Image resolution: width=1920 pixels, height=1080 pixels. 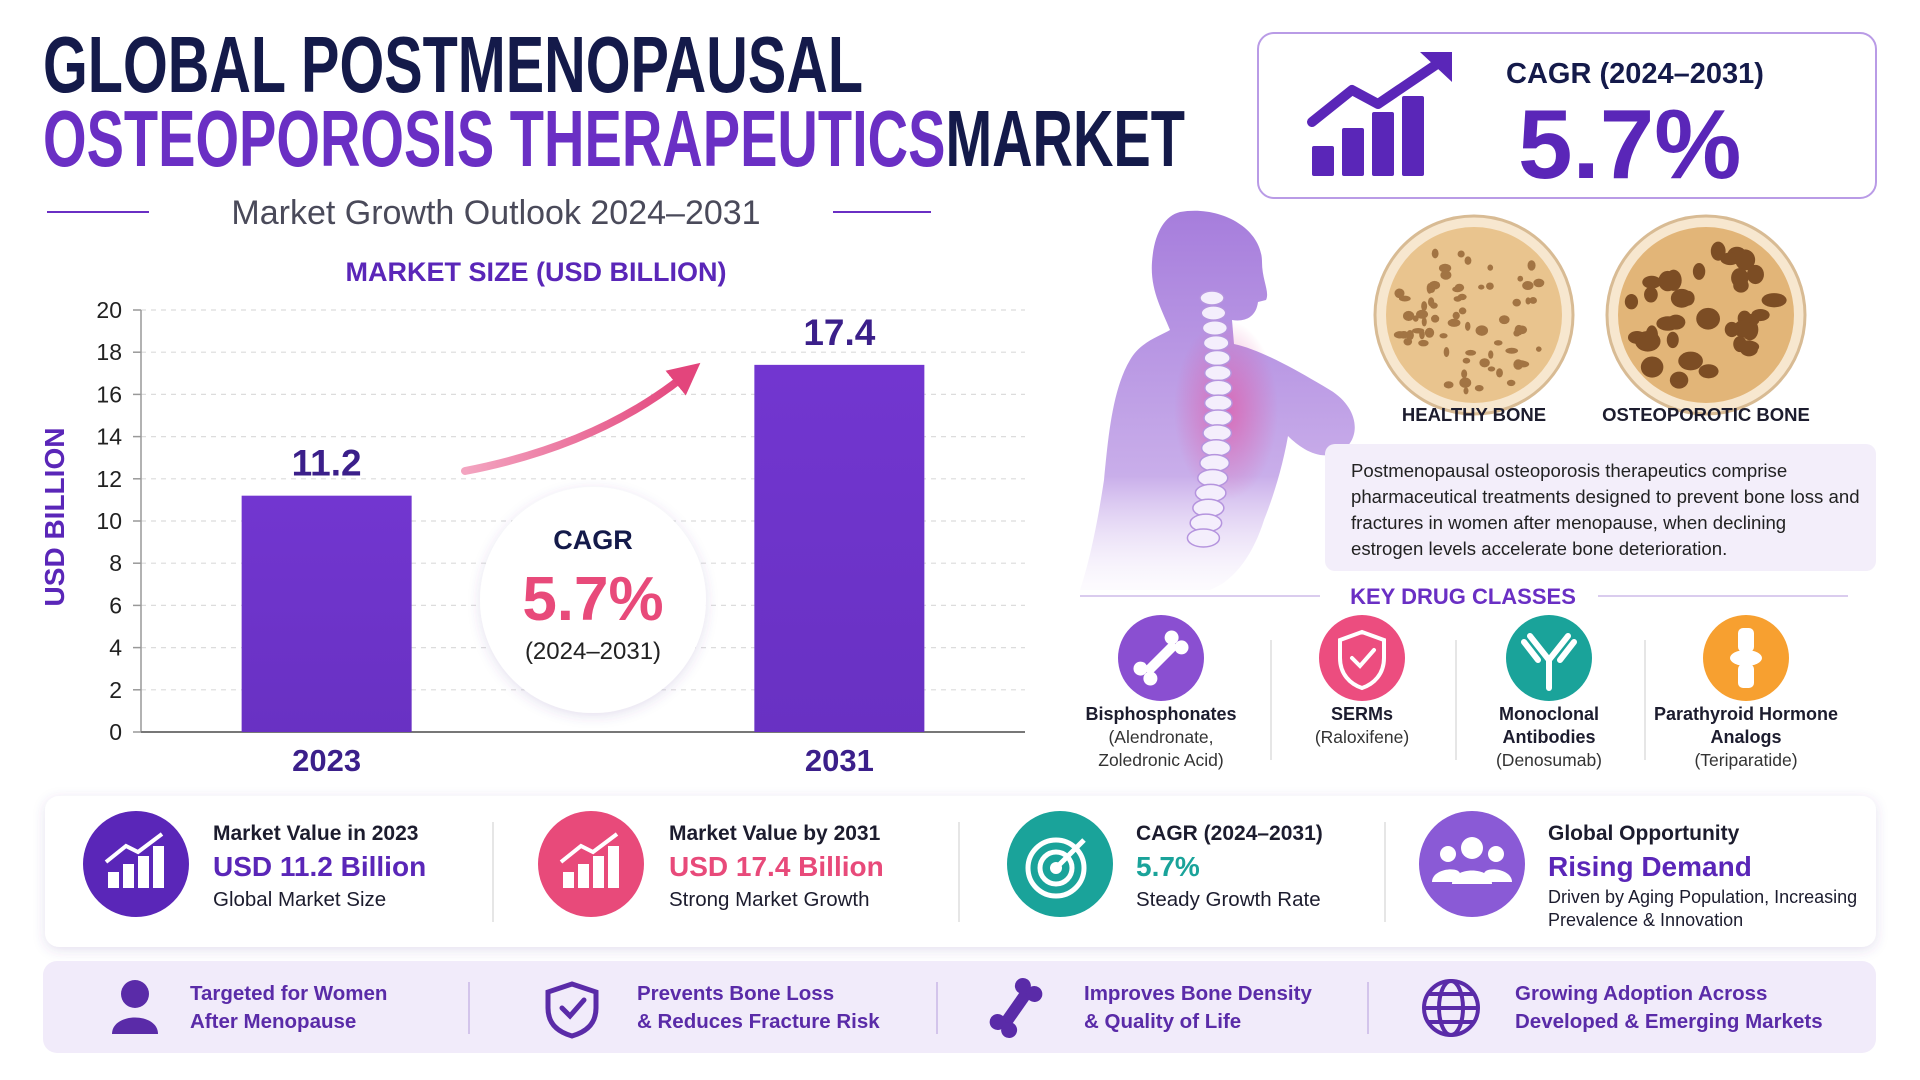 I want to click on drug-class: Monoclonal Antibodies (Denosumab), so click(x=1549, y=737).